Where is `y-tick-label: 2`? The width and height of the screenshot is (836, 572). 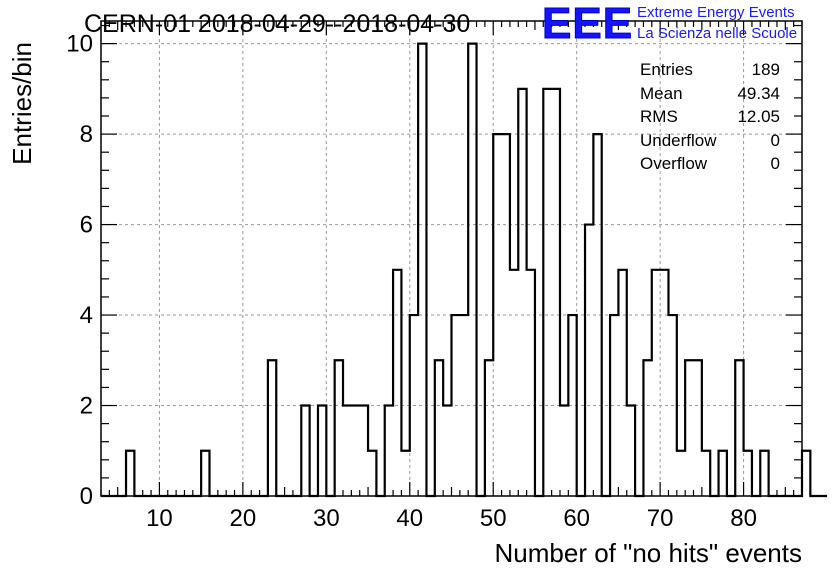 y-tick-label: 2 is located at coordinates (86, 406).